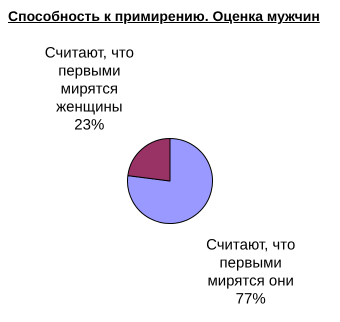 The image size is (340, 322). I want to click on slice-label: Считают, что первыми мирятся женщины, so click(89, 80).